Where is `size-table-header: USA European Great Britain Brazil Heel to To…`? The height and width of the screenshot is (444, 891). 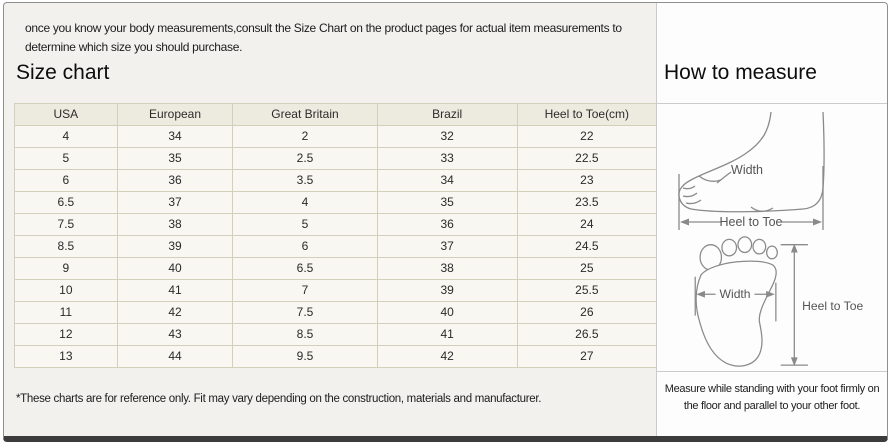
size-table-header: USA European Great Britain Brazil Heel to To… is located at coordinates (336, 114).